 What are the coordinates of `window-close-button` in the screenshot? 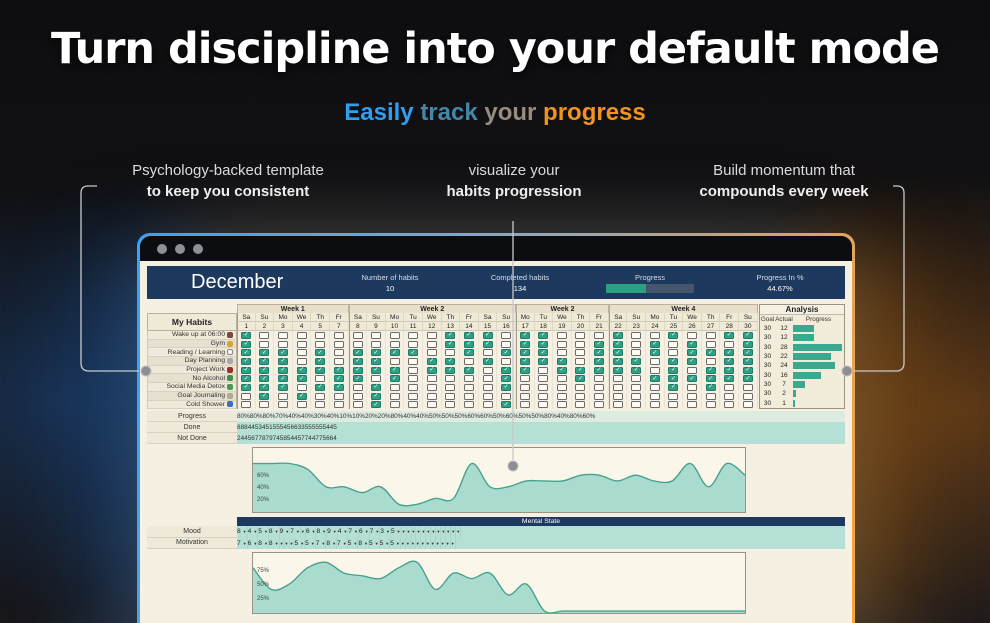 It's located at (162, 248).